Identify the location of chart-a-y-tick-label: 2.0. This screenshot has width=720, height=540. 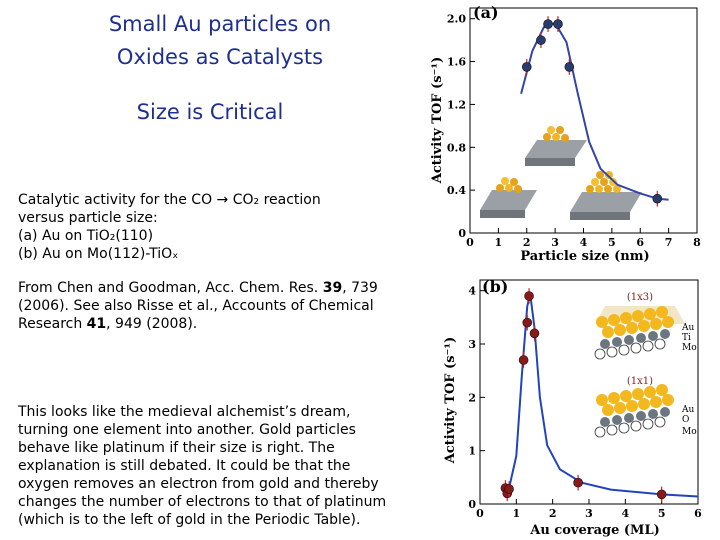
(456, 19).